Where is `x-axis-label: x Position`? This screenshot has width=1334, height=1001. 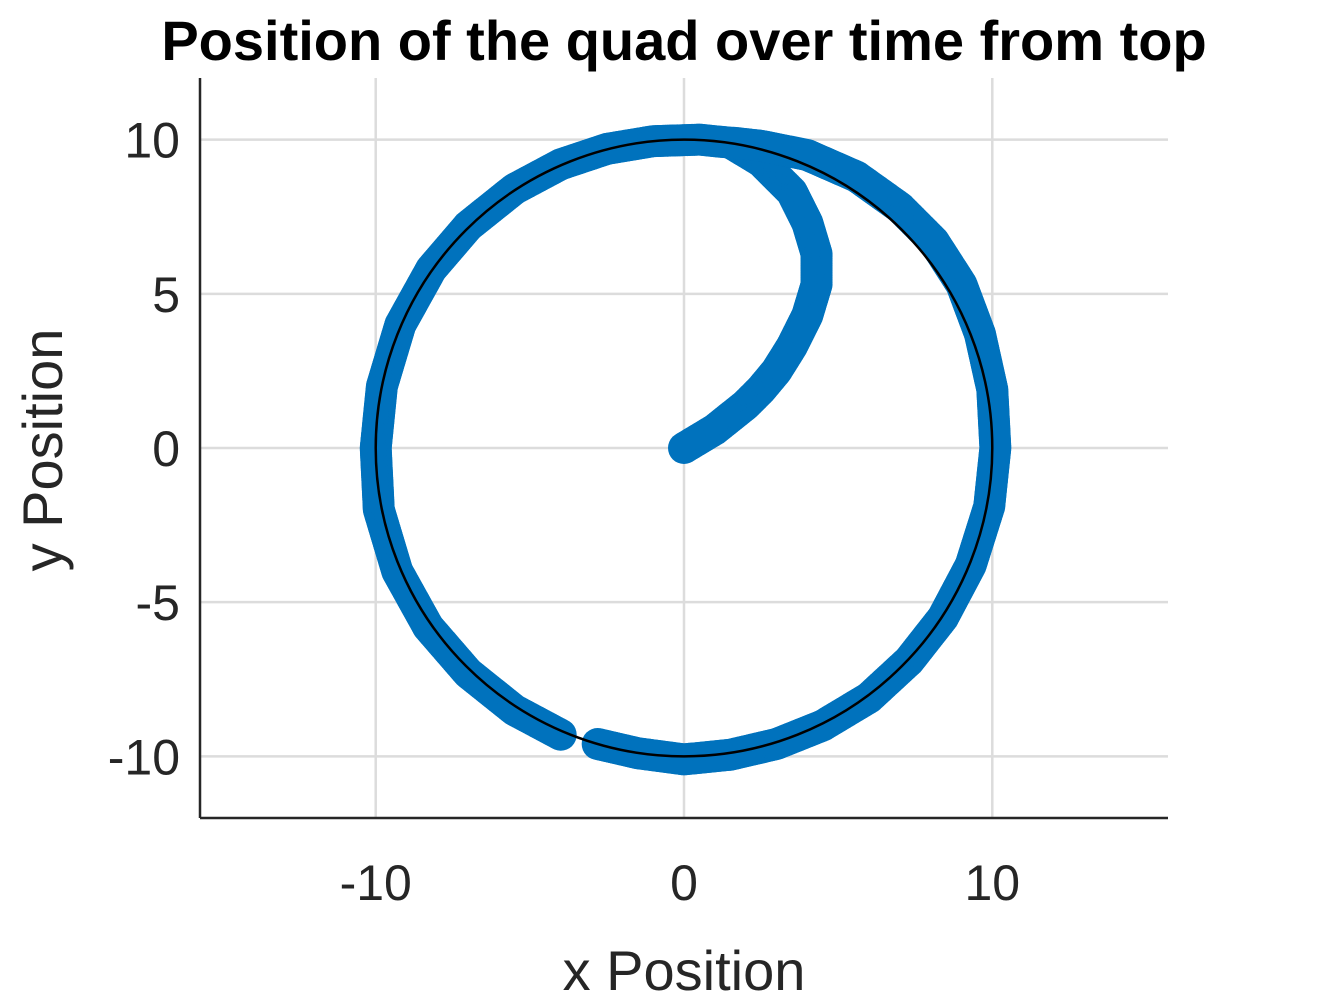
x-axis-label: x Position is located at coordinates (684, 970).